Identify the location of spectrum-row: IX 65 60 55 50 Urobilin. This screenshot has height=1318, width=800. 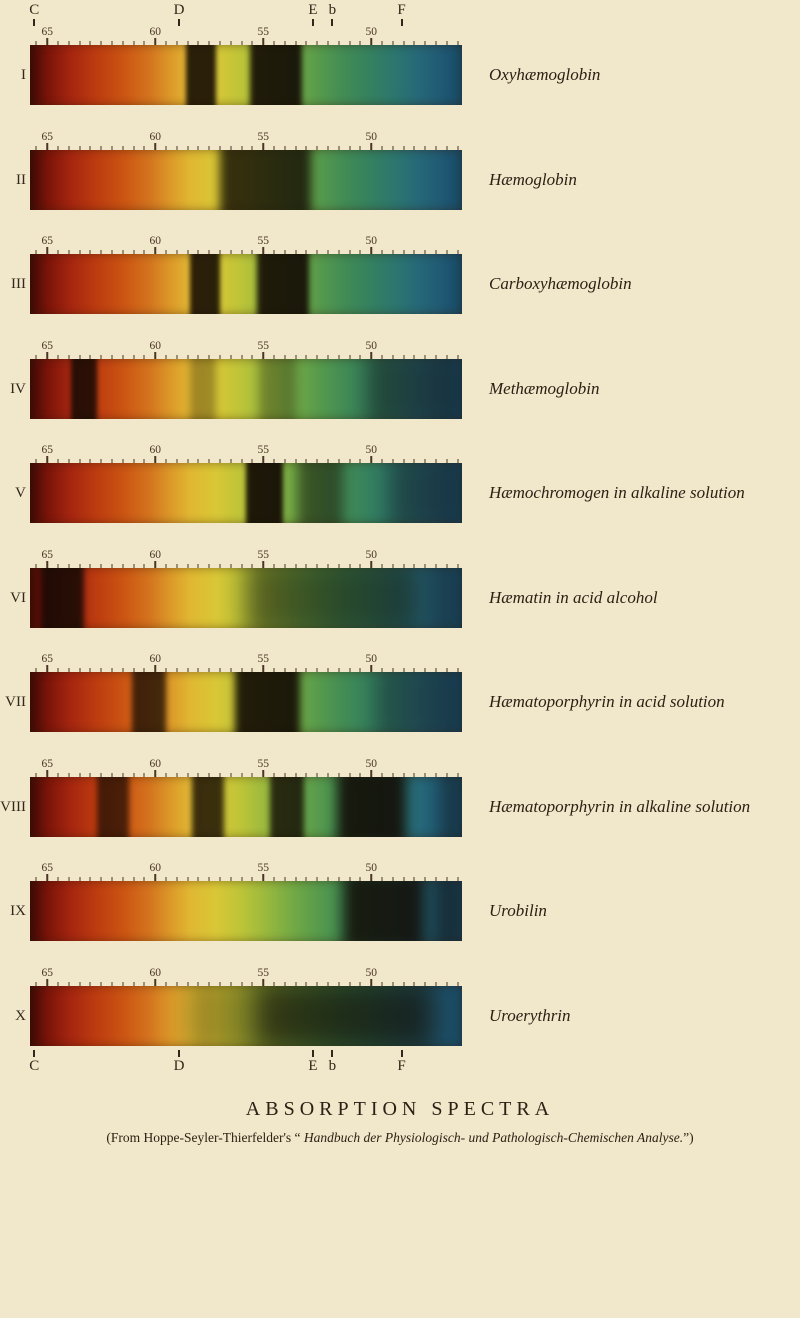
(400, 912).